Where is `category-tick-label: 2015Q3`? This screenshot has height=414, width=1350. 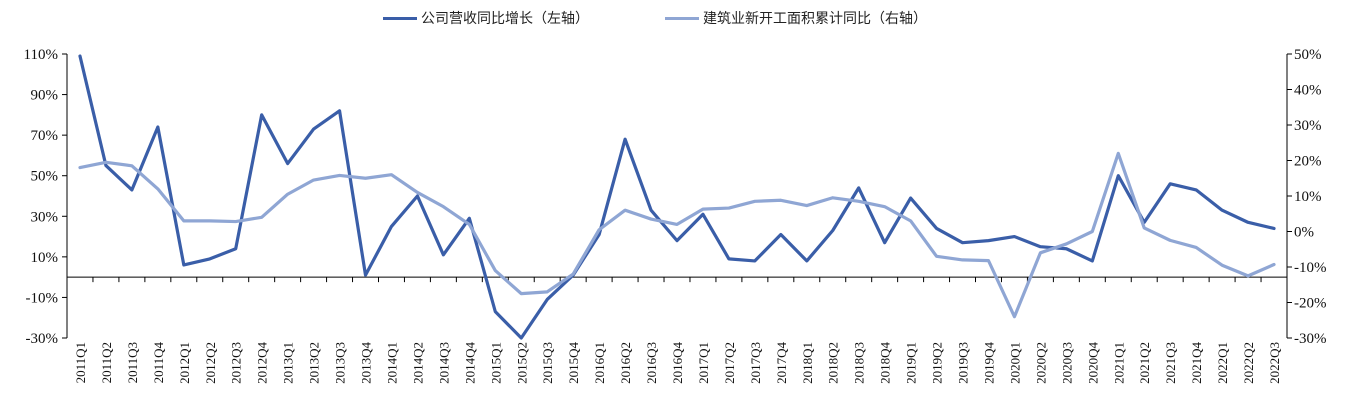
category-tick-label: 2015Q3 is located at coordinates (547, 363).